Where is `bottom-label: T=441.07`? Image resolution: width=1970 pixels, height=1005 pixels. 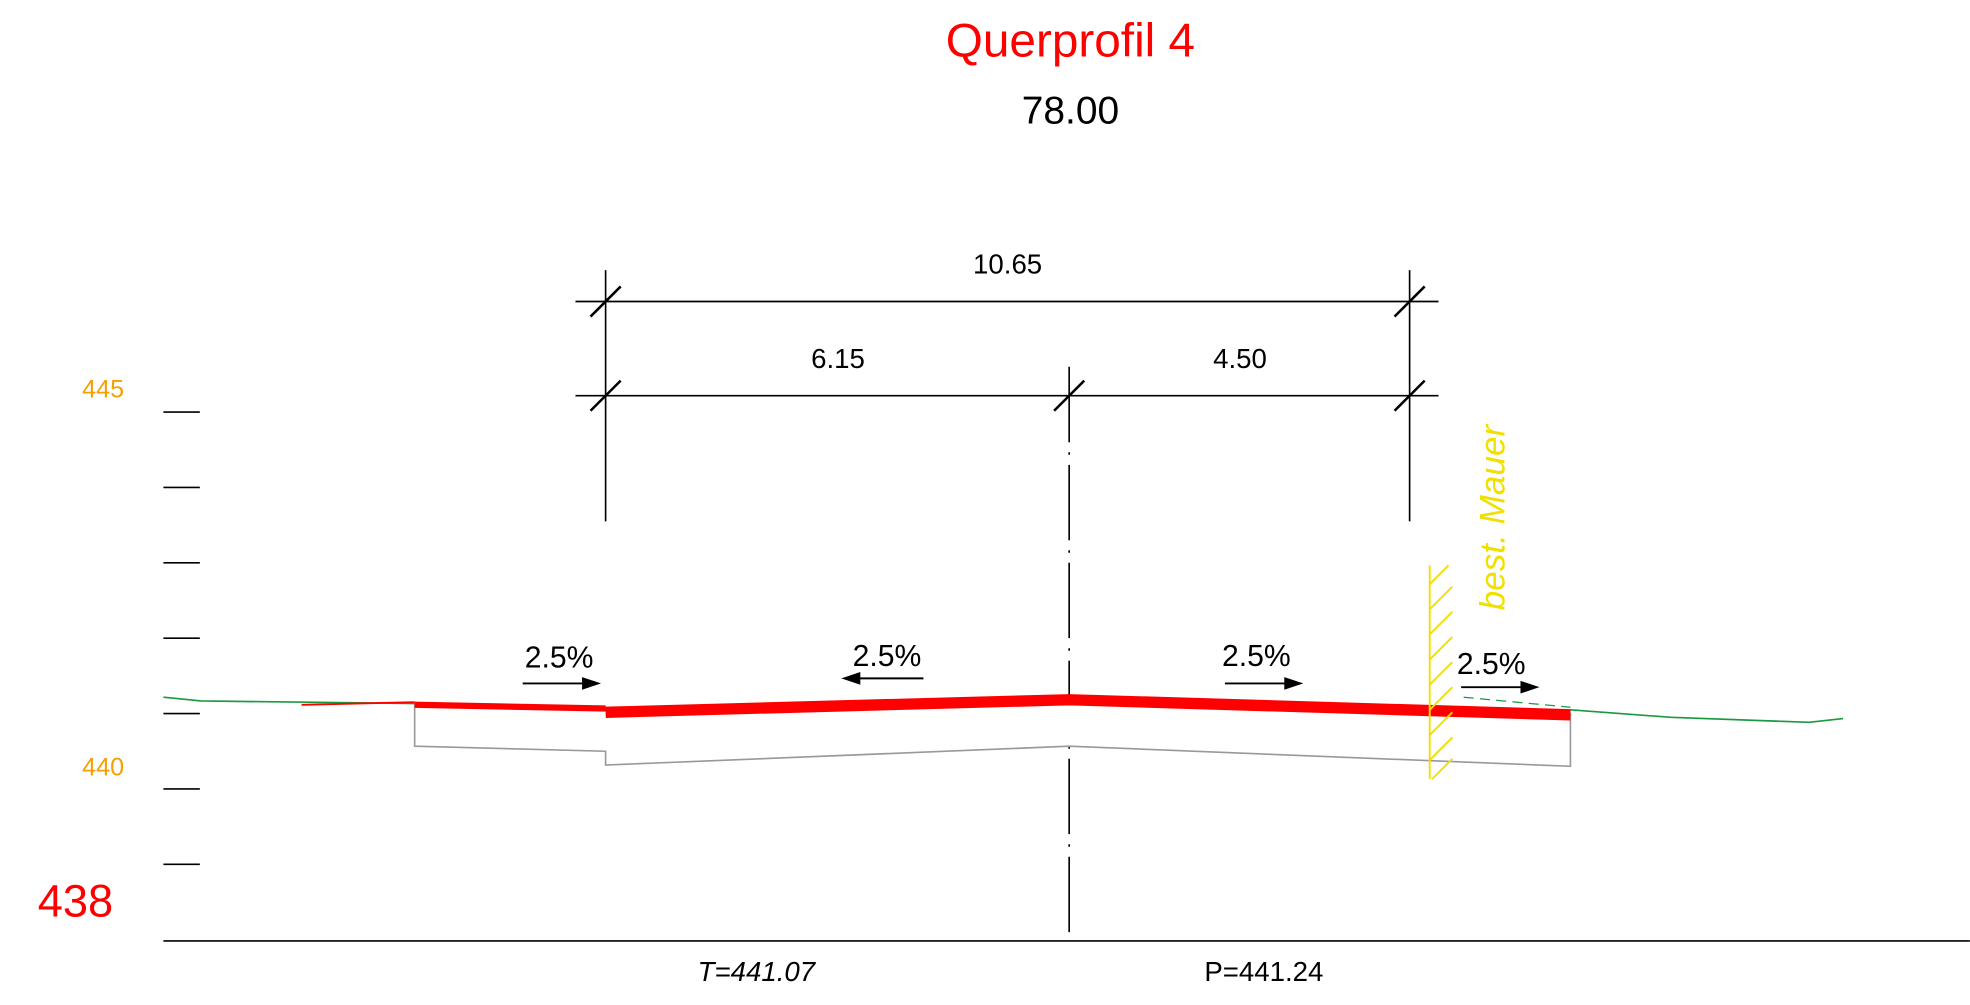 bottom-label: T=441.07 is located at coordinates (757, 971).